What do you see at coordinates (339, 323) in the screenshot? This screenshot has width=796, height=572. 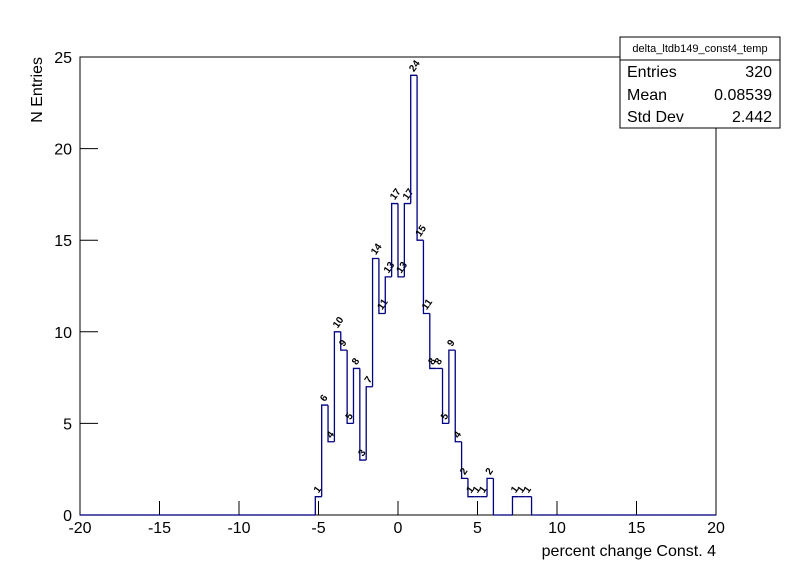 I see `data-label: 10` at bounding box center [339, 323].